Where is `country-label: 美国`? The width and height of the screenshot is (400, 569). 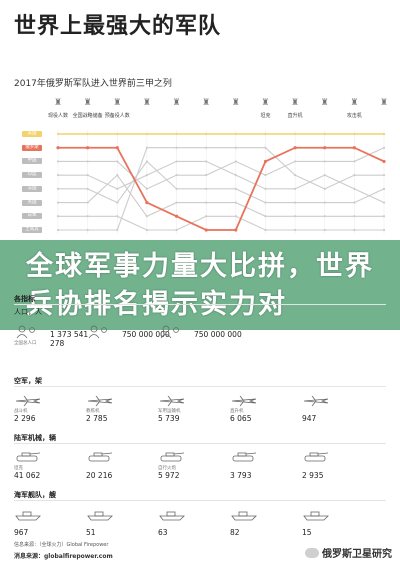 country-label: 美国 is located at coordinates (32, 134).